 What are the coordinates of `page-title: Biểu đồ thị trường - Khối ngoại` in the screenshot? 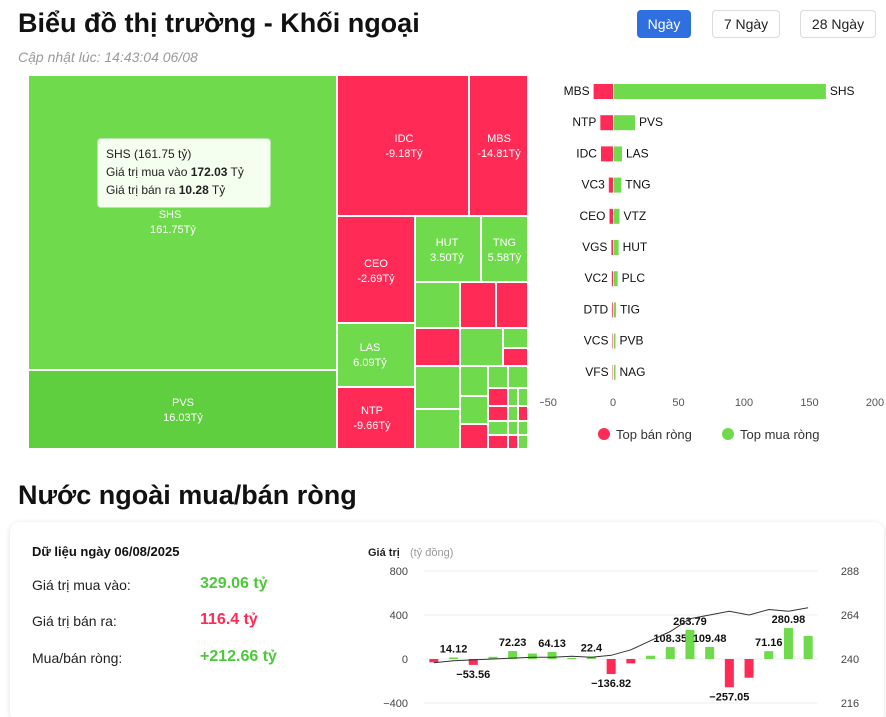 It's located at (219, 23).